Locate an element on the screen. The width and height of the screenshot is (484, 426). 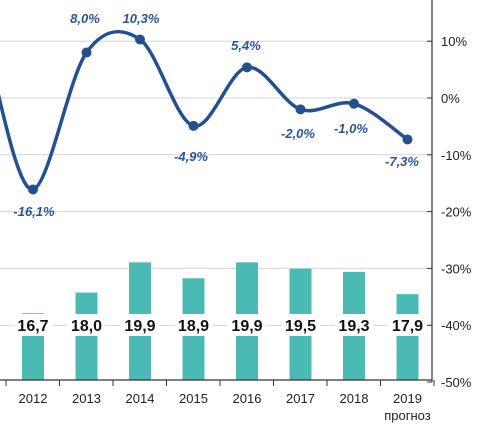
x-axis-tick-label: 2014 is located at coordinates (140, 398).